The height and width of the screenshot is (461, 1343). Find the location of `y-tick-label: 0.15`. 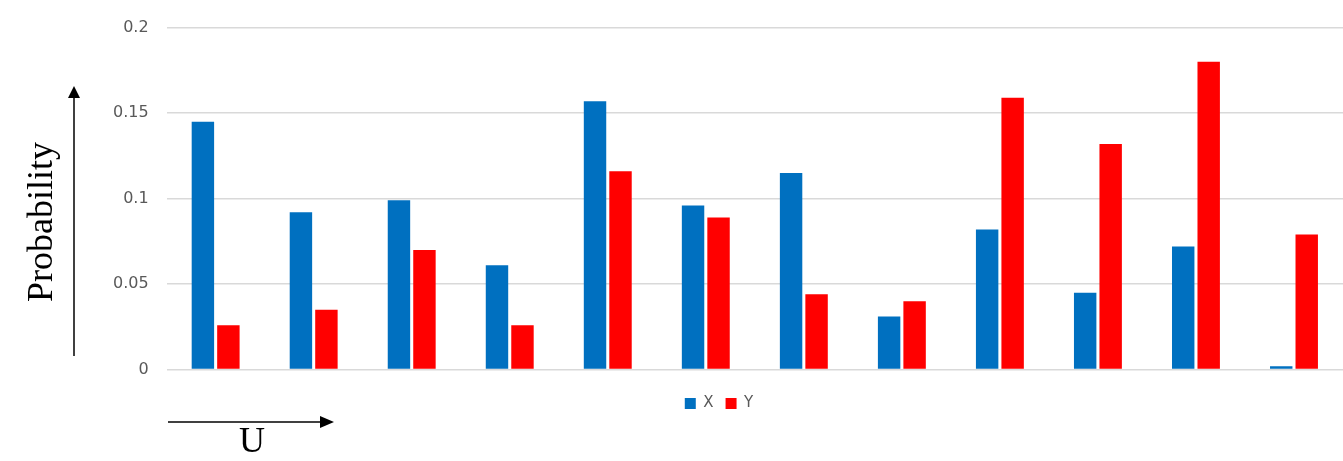

y-tick-label: 0.15 is located at coordinates (131, 112).